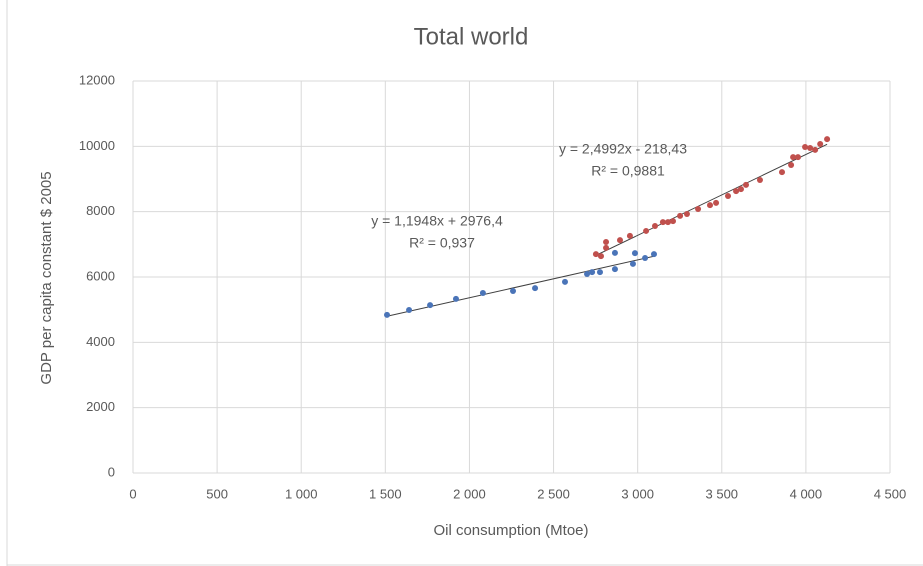  What do you see at coordinates (111, 471) in the screenshot?
I see `y-tick-label: 0` at bounding box center [111, 471].